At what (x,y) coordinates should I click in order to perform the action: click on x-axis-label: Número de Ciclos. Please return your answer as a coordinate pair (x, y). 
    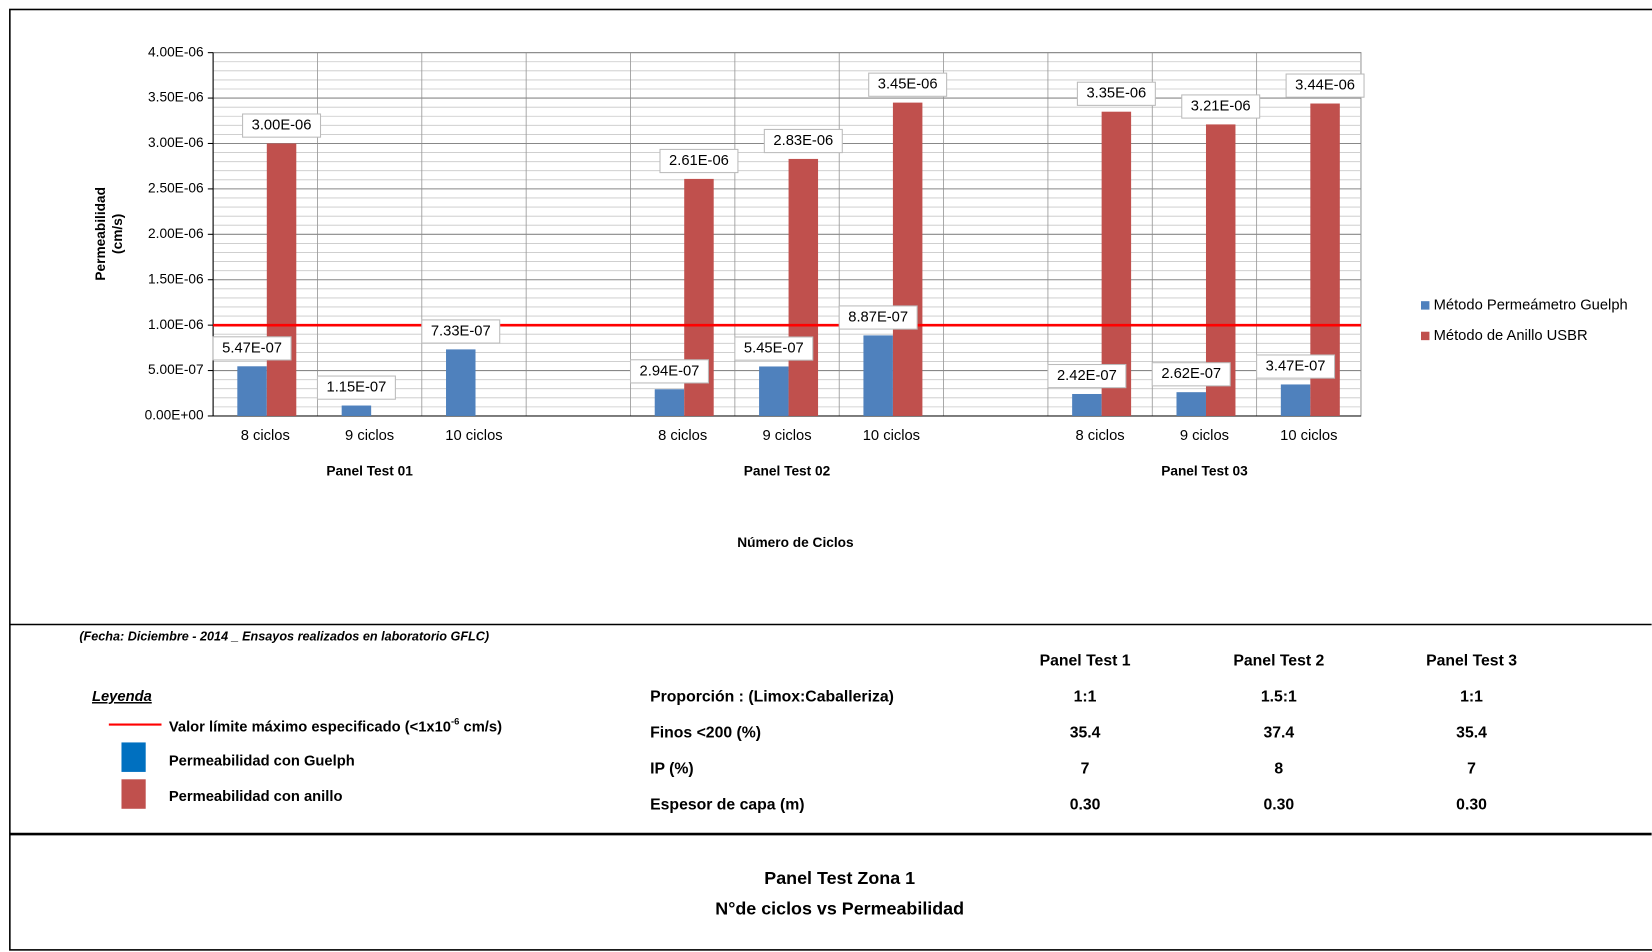
    Looking at the image, I should click on (795, 542).